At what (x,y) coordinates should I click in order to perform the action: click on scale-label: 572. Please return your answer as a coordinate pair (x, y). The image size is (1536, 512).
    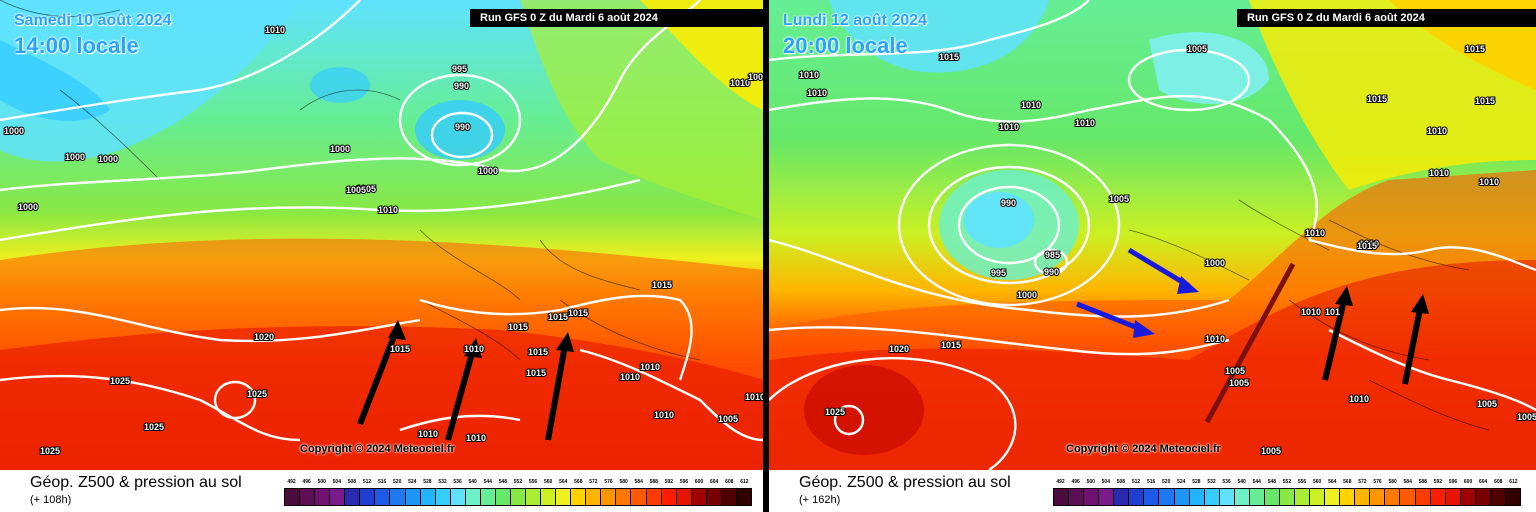
    Looking at the image, I should click on (593, 482).